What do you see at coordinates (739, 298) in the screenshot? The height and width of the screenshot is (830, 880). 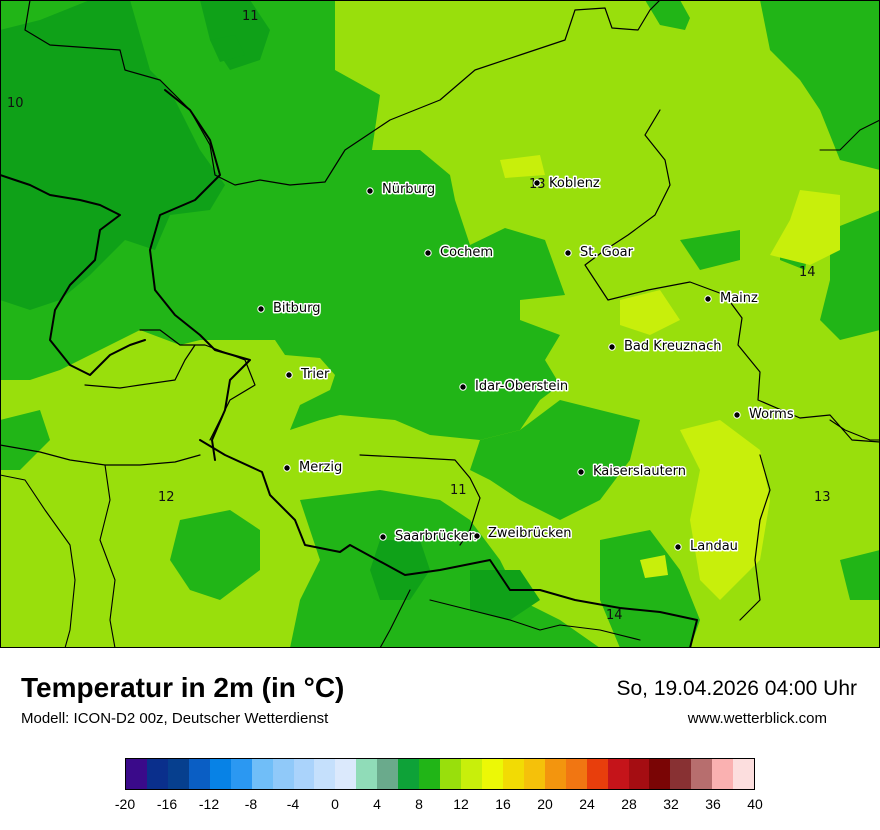 I see `city-label-mainz: Mainz` at bounding box center [739, 298].